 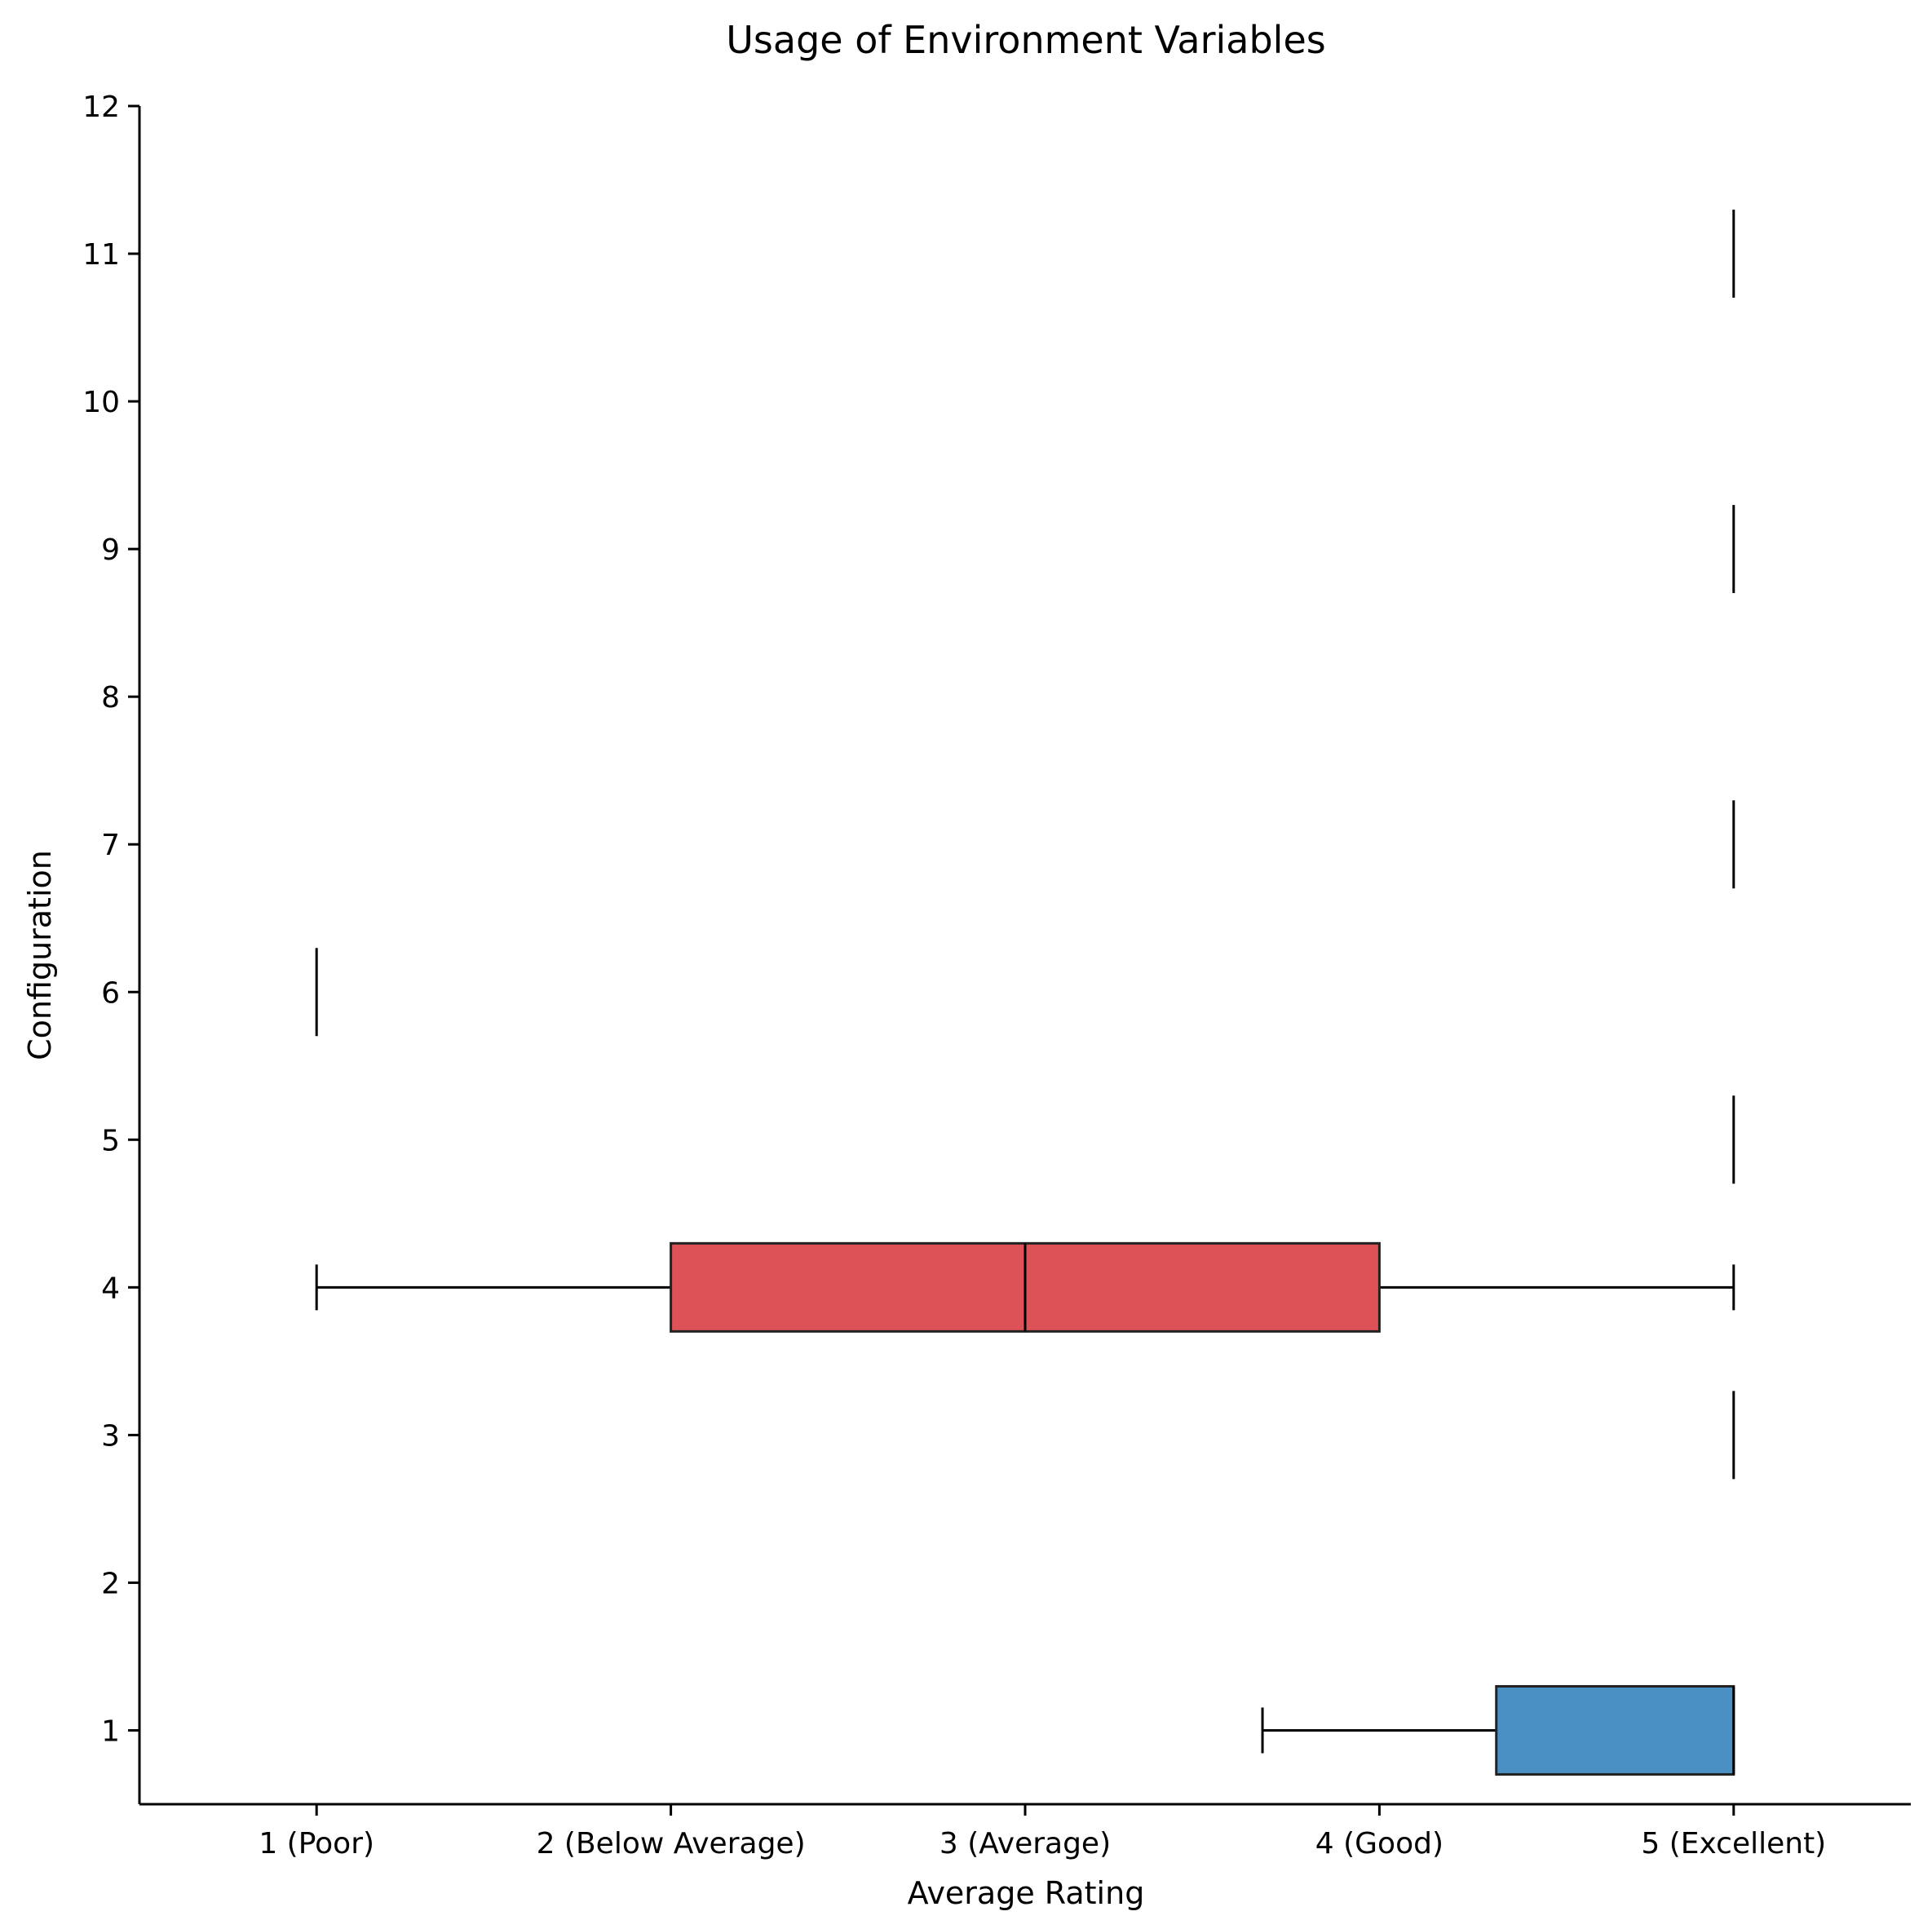 What do you see at coordinates (1615, 1730) in the screenshot?
I see `box` at bounding box center [1615, 1730].